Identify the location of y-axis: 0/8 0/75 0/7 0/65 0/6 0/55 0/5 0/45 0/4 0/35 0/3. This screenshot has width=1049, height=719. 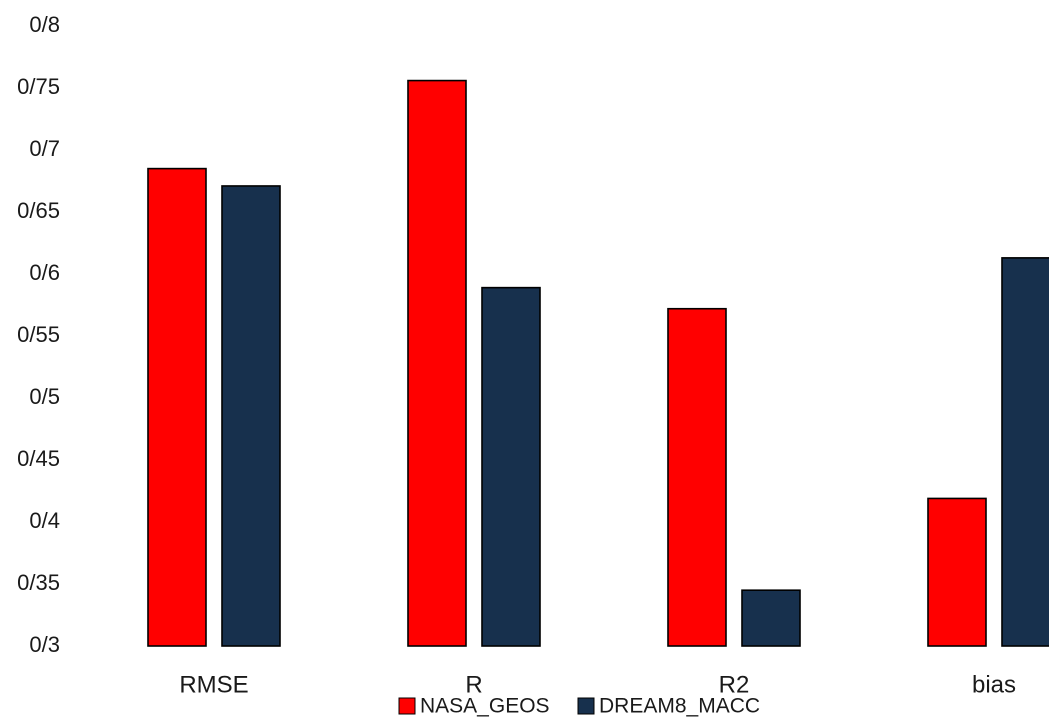
(38, 334).